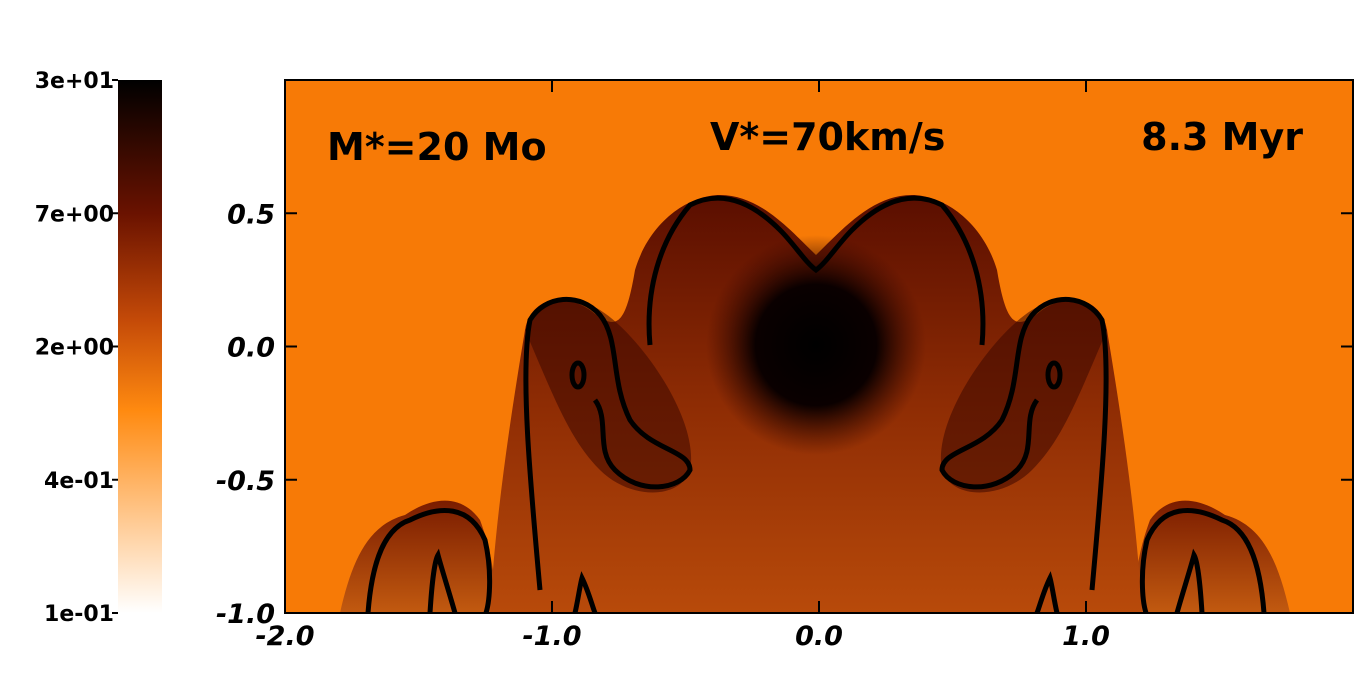 This screenshot has height=694, width=1365. Describe the element at coordinates (437, 147) in the screenshot. I see `annotation-mass: M*=20 Mo` at that location.